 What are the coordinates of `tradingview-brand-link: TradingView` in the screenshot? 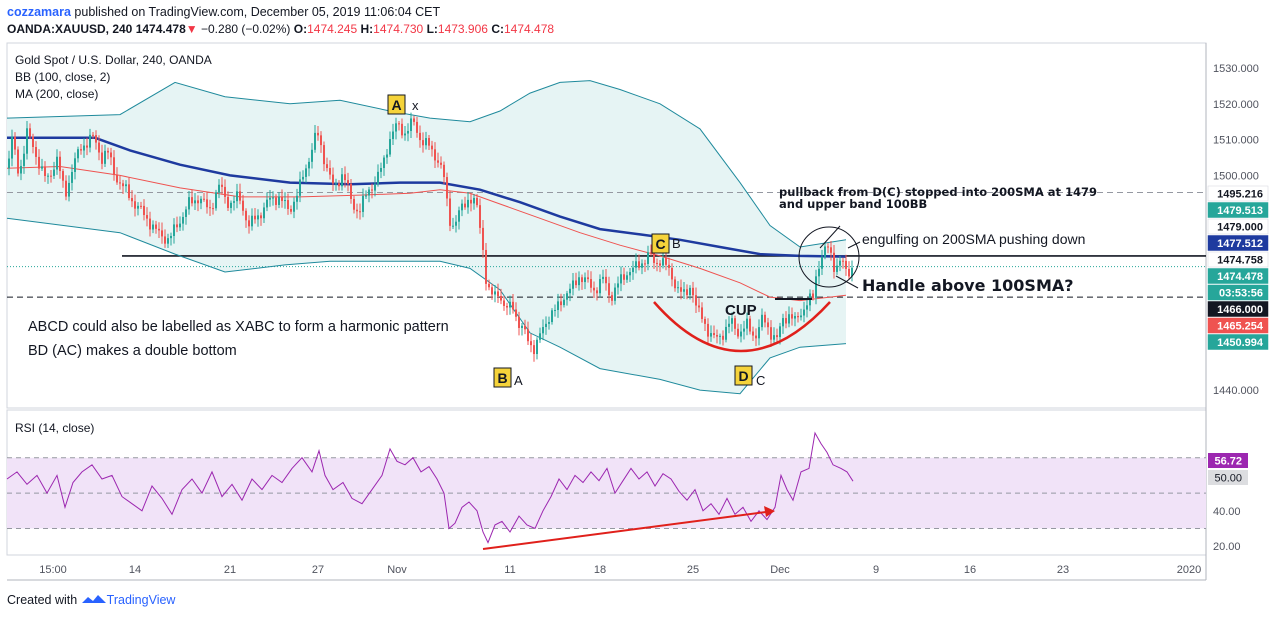 It's located at (141, 600).